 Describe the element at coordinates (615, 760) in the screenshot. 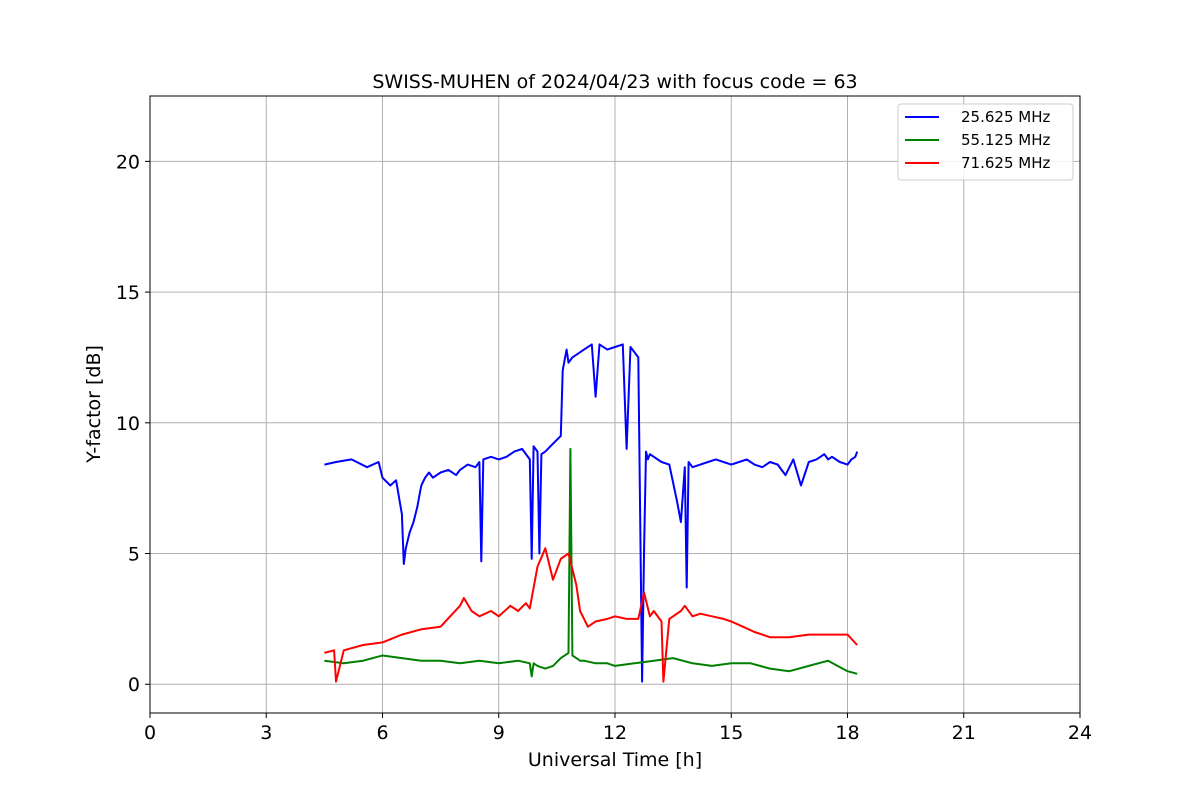

I see `x-axis-label: Universal Time [h]` at that location.